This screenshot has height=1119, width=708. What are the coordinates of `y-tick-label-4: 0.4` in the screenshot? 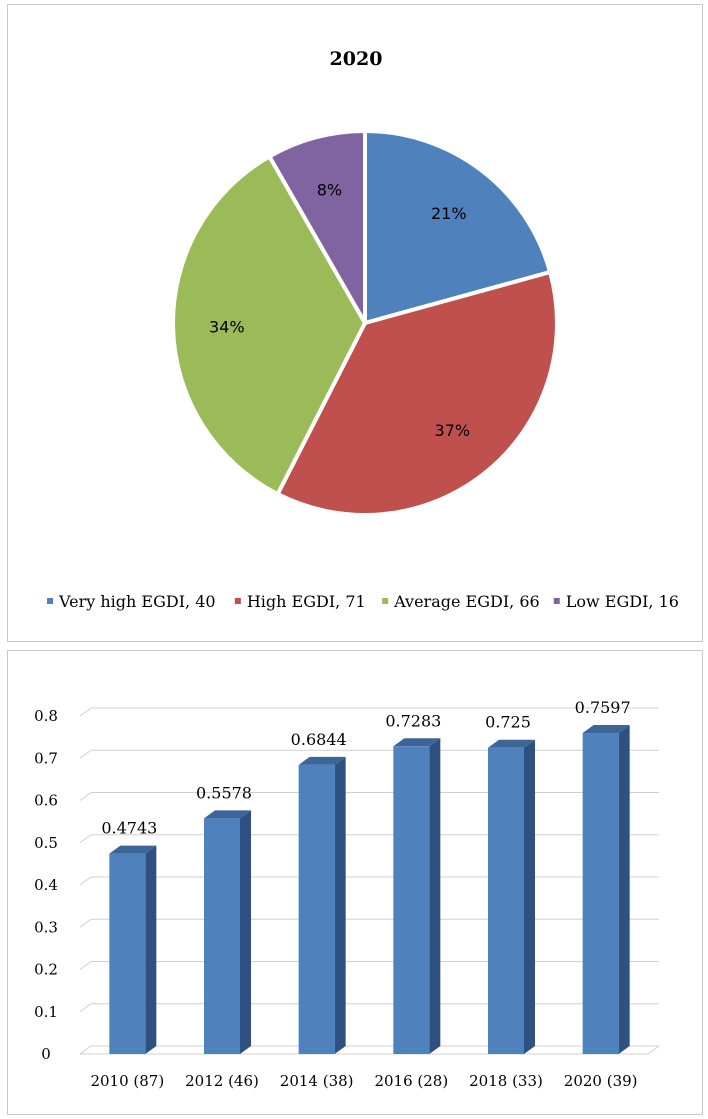 It's located at (46, 885).